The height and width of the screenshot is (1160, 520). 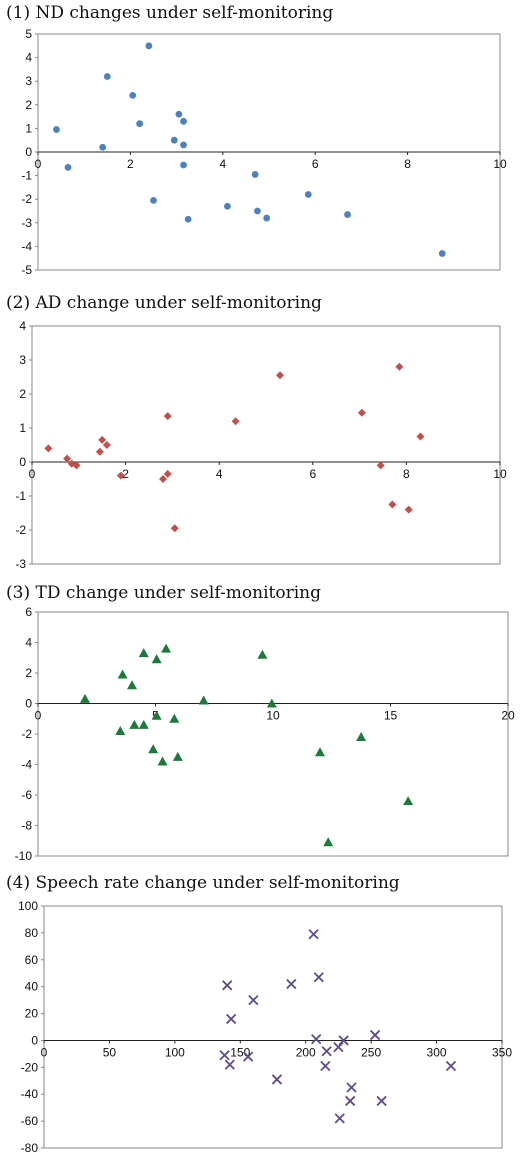 What do you see at coordinates (26, 795) in the screenshot?
I see `y-tick-label: -6` at bounding box center [26, 795].